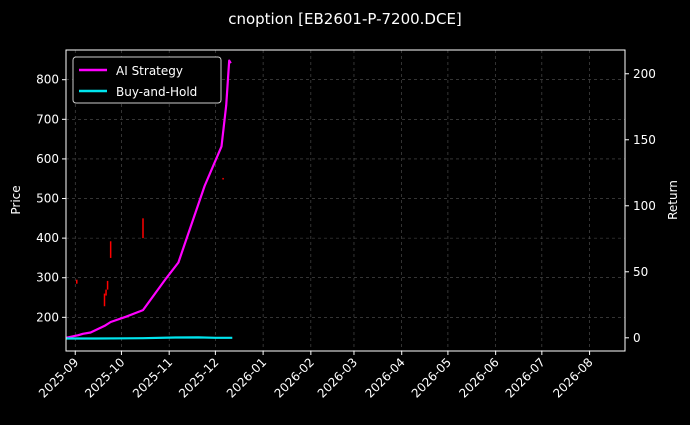 The height and width of the screenshot is (425, 690). Describe the element at coordinates (673, 200) in the screenshot. I see `y-axis-label-right: Return` at that location.